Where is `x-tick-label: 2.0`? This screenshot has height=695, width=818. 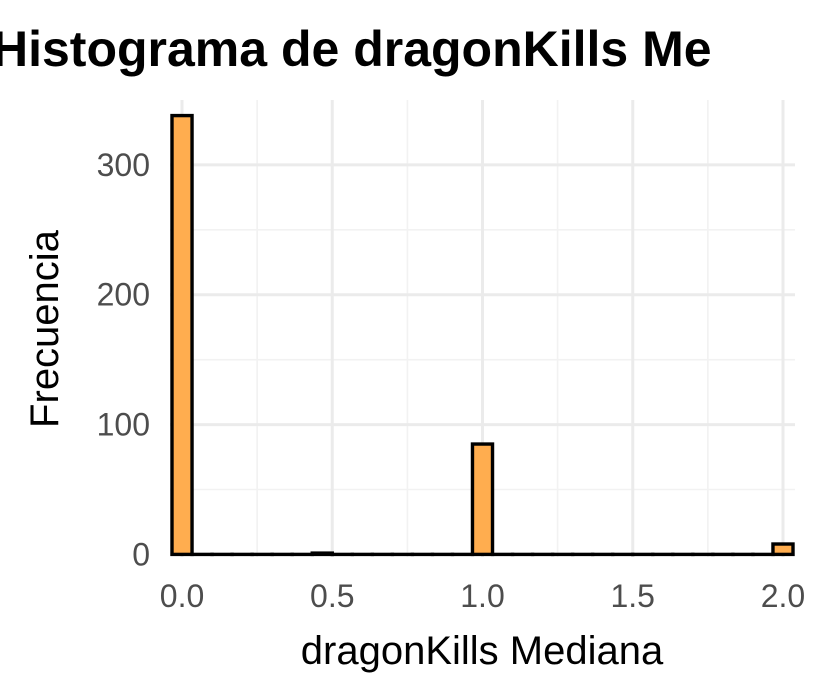 x-tick-label: 2.0 is located at coordinates (783, 596).